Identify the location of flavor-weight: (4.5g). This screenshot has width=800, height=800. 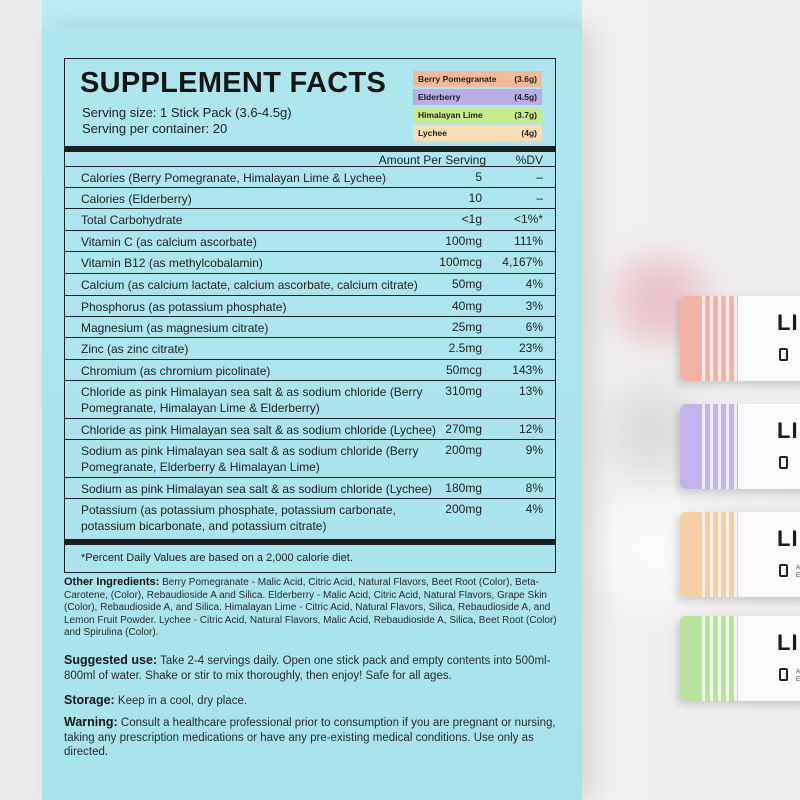
(525, 97).